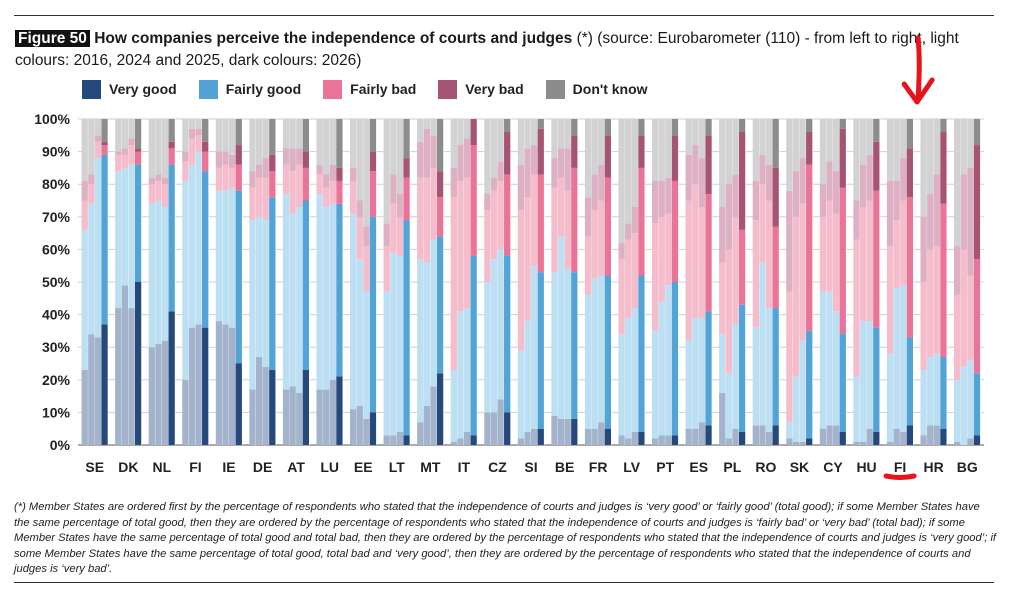 This screenshot has height=590, width=1024. Describe the element at coordinates (397, 467) in the screenshot. I see `x-tick-label: LT` at that location.